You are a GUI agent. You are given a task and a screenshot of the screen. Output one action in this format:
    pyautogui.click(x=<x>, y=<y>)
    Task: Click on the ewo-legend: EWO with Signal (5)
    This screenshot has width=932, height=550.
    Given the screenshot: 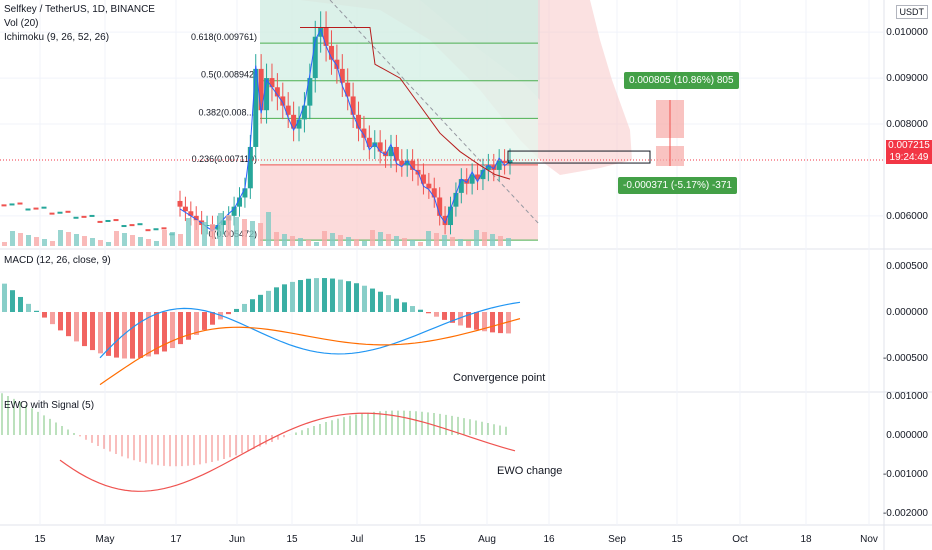 What is the action you would take?
    pyautogui.click(x=49, y=405)
    